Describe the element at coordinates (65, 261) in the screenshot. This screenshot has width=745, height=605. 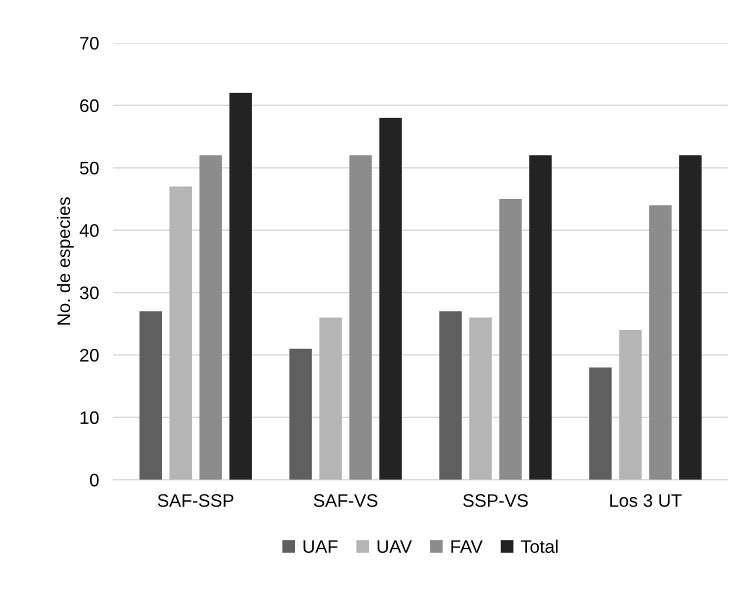
I see `y-axis-title: No. de especies` at that location.